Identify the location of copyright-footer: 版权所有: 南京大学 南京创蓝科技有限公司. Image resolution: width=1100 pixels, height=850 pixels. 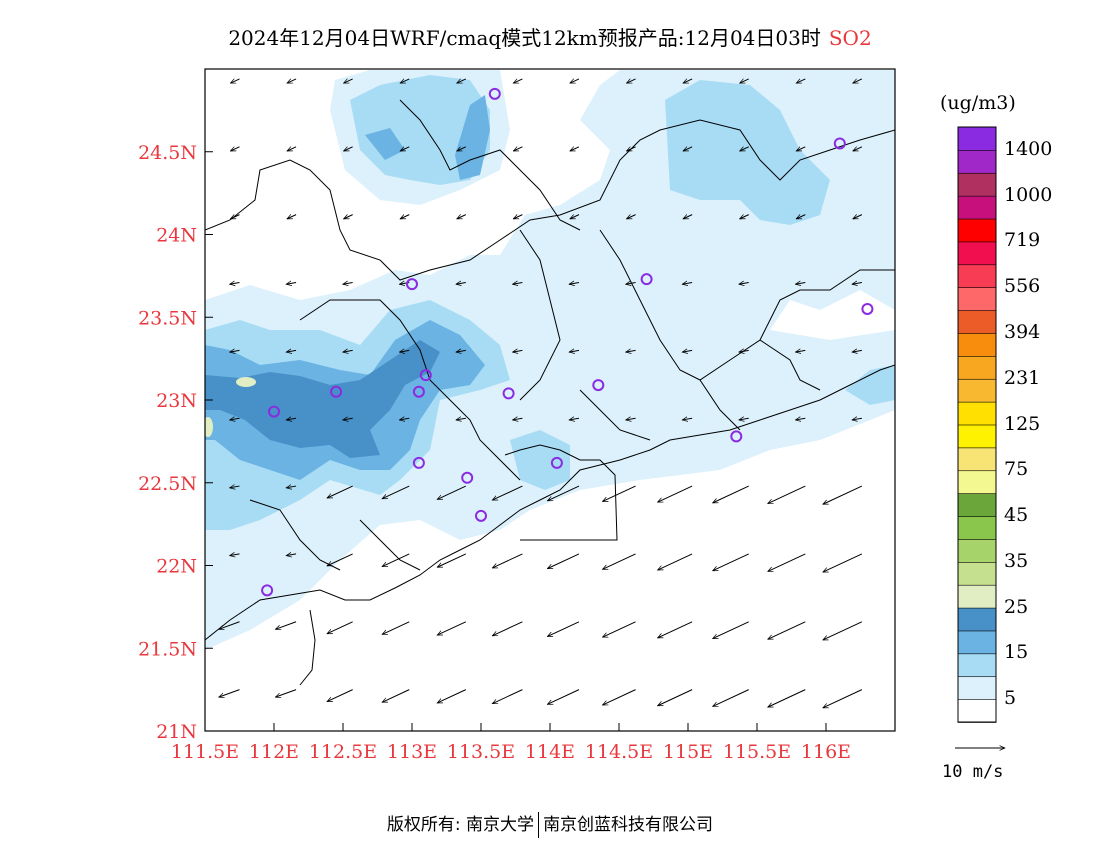
(550, 824).